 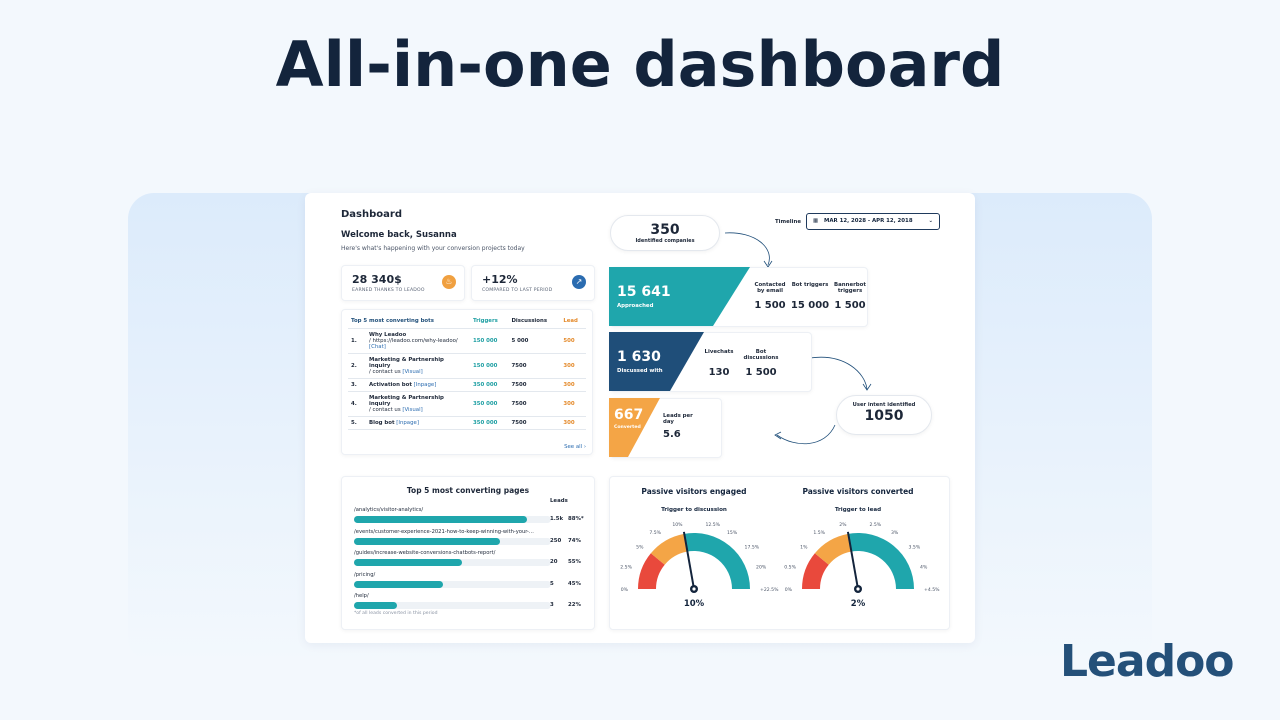 I want to click on discussed-stat-label: Livechats, so click(x=719, y=352).